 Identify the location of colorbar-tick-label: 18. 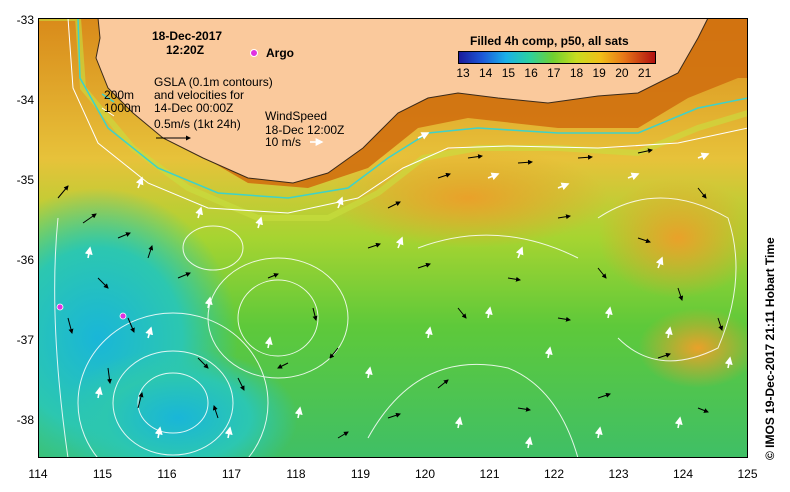
(576, 73).